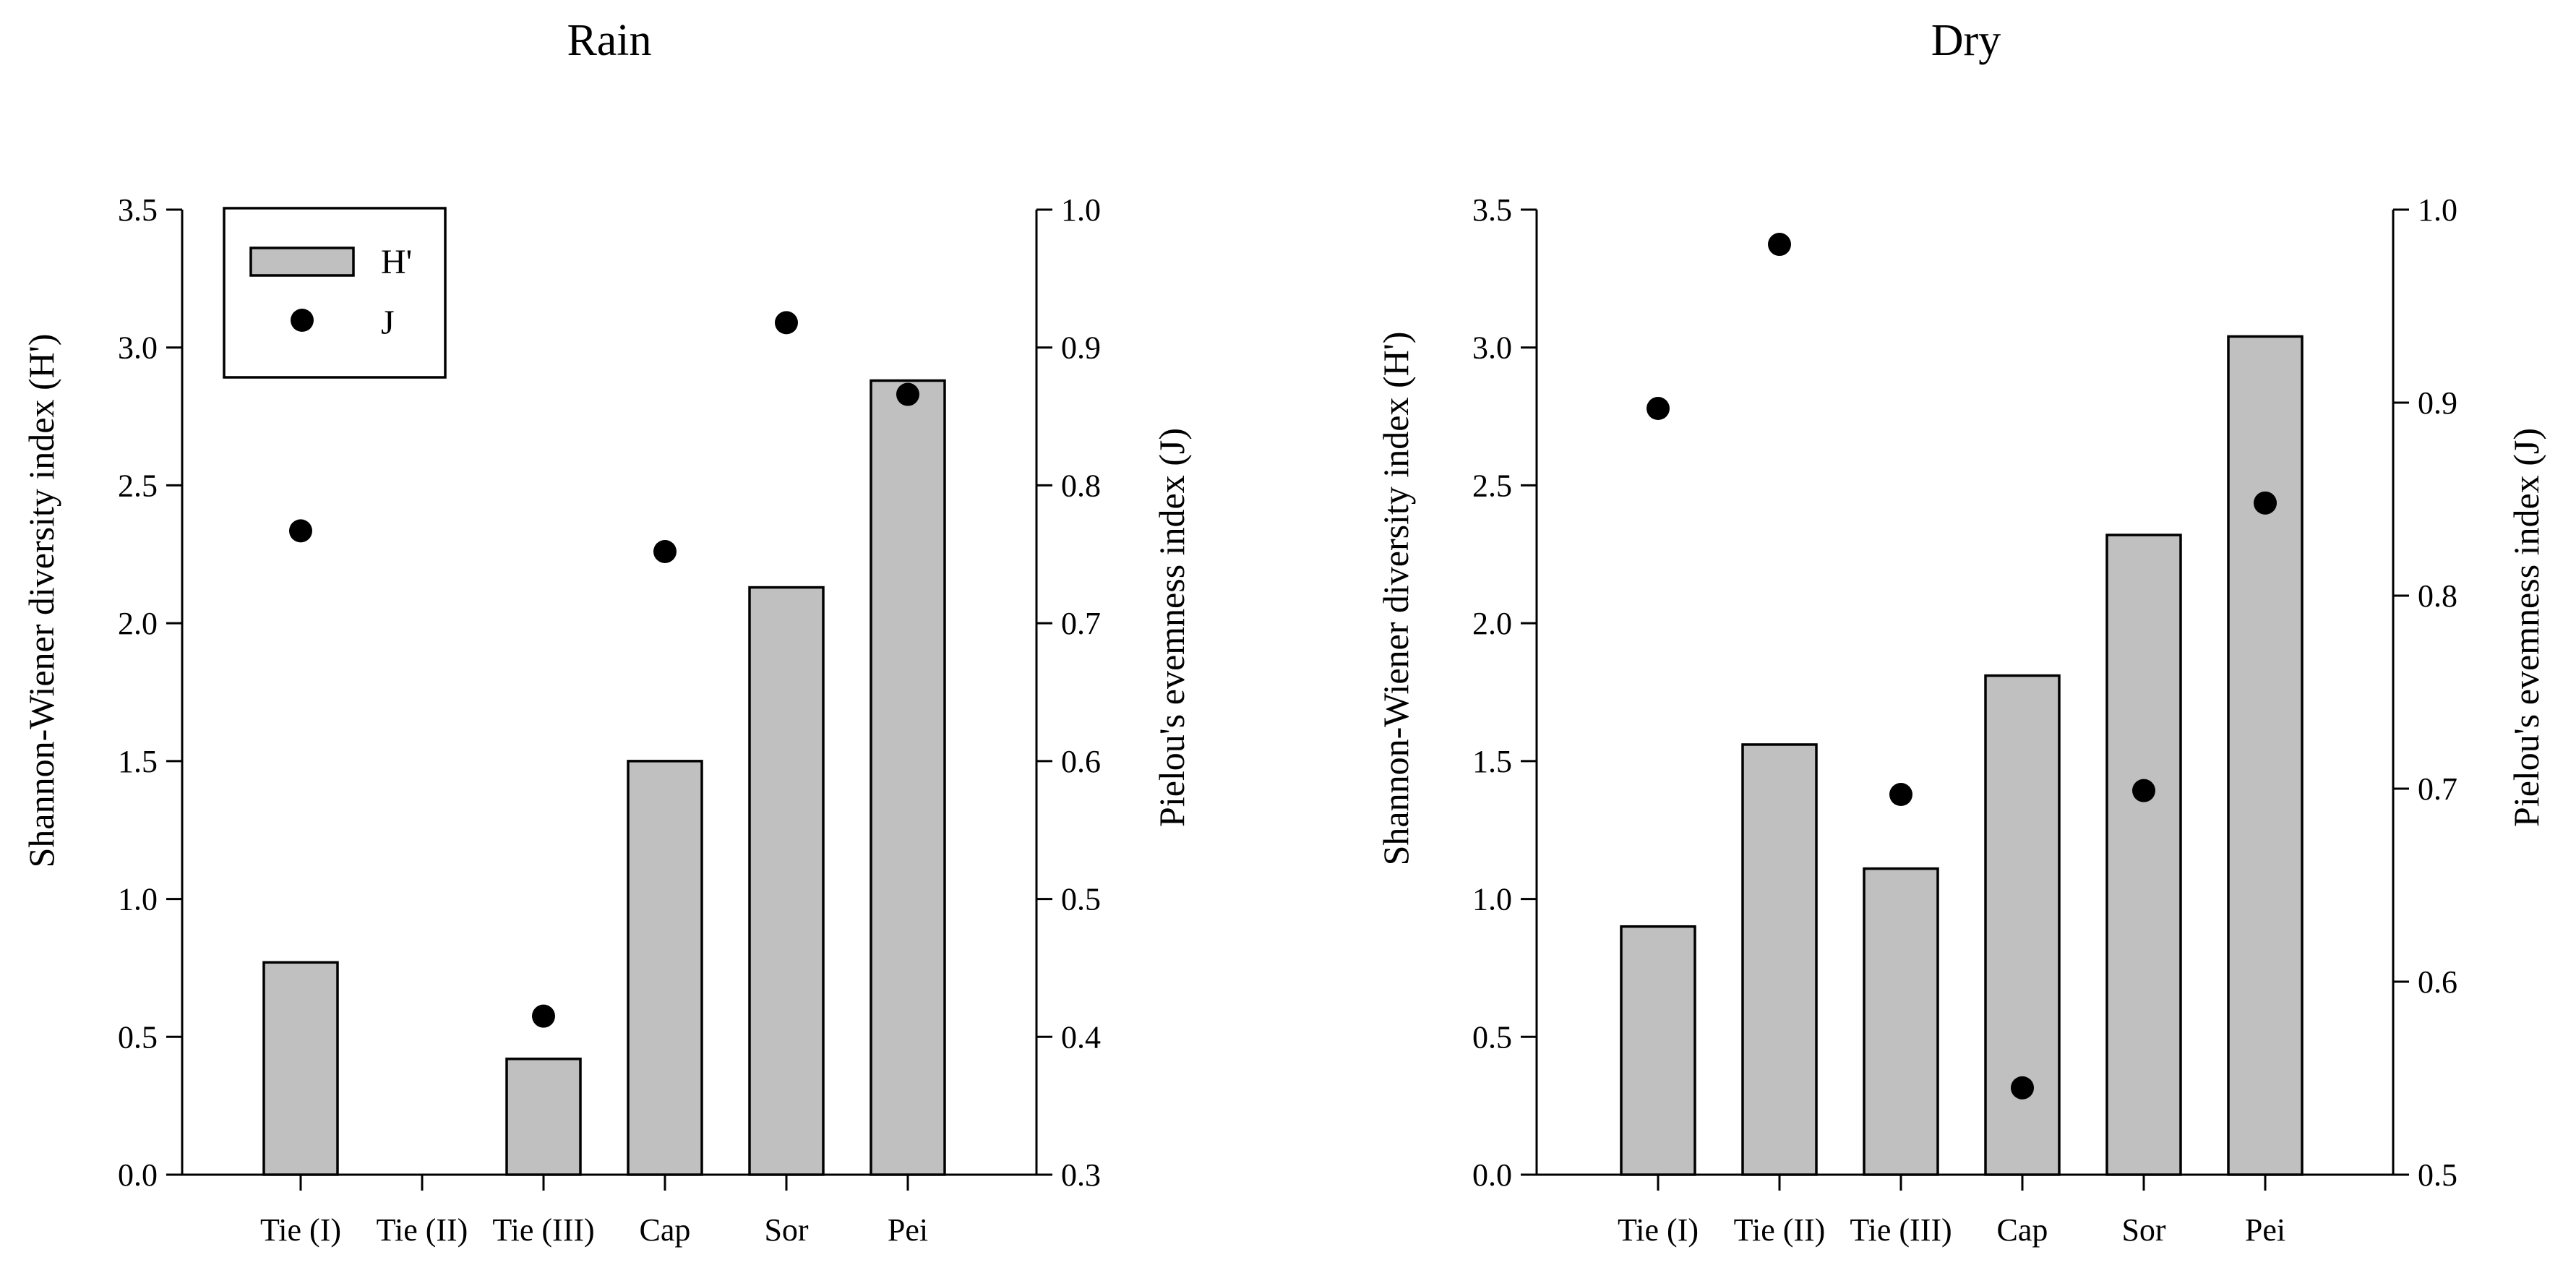 This screenshot has width=2576, height=1273. What do you see at coordinates (1172, 628) in the screenshot?
I see `rain-right-axis-label: Pielou's evemness index (J)` at bounding box center [1172, 628].